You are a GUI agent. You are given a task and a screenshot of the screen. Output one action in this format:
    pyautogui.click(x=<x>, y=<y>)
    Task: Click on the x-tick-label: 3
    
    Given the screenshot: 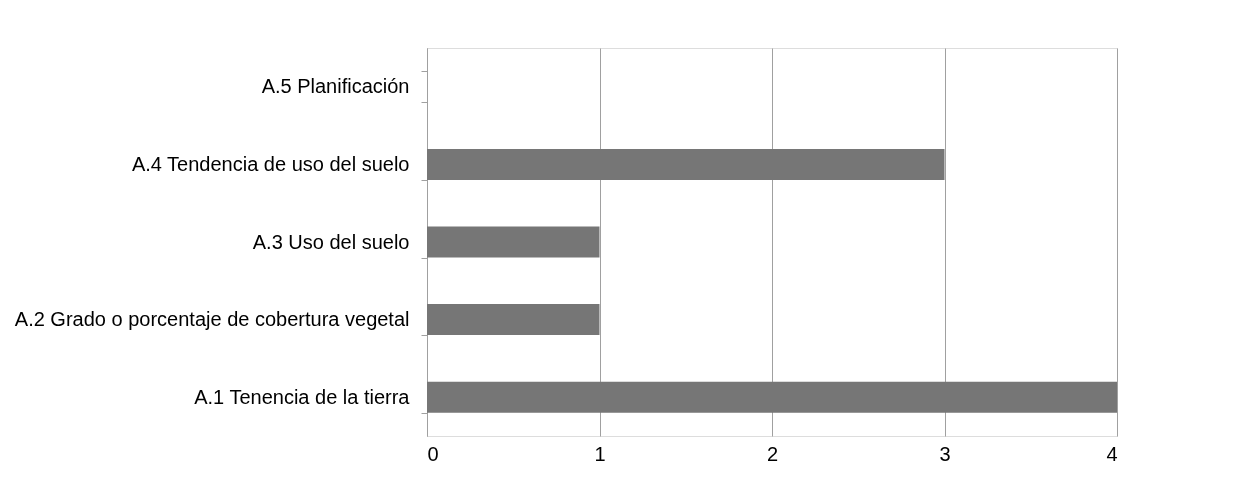 What is the action you would take?
    pyautogui.click(x=945, y=453)
    